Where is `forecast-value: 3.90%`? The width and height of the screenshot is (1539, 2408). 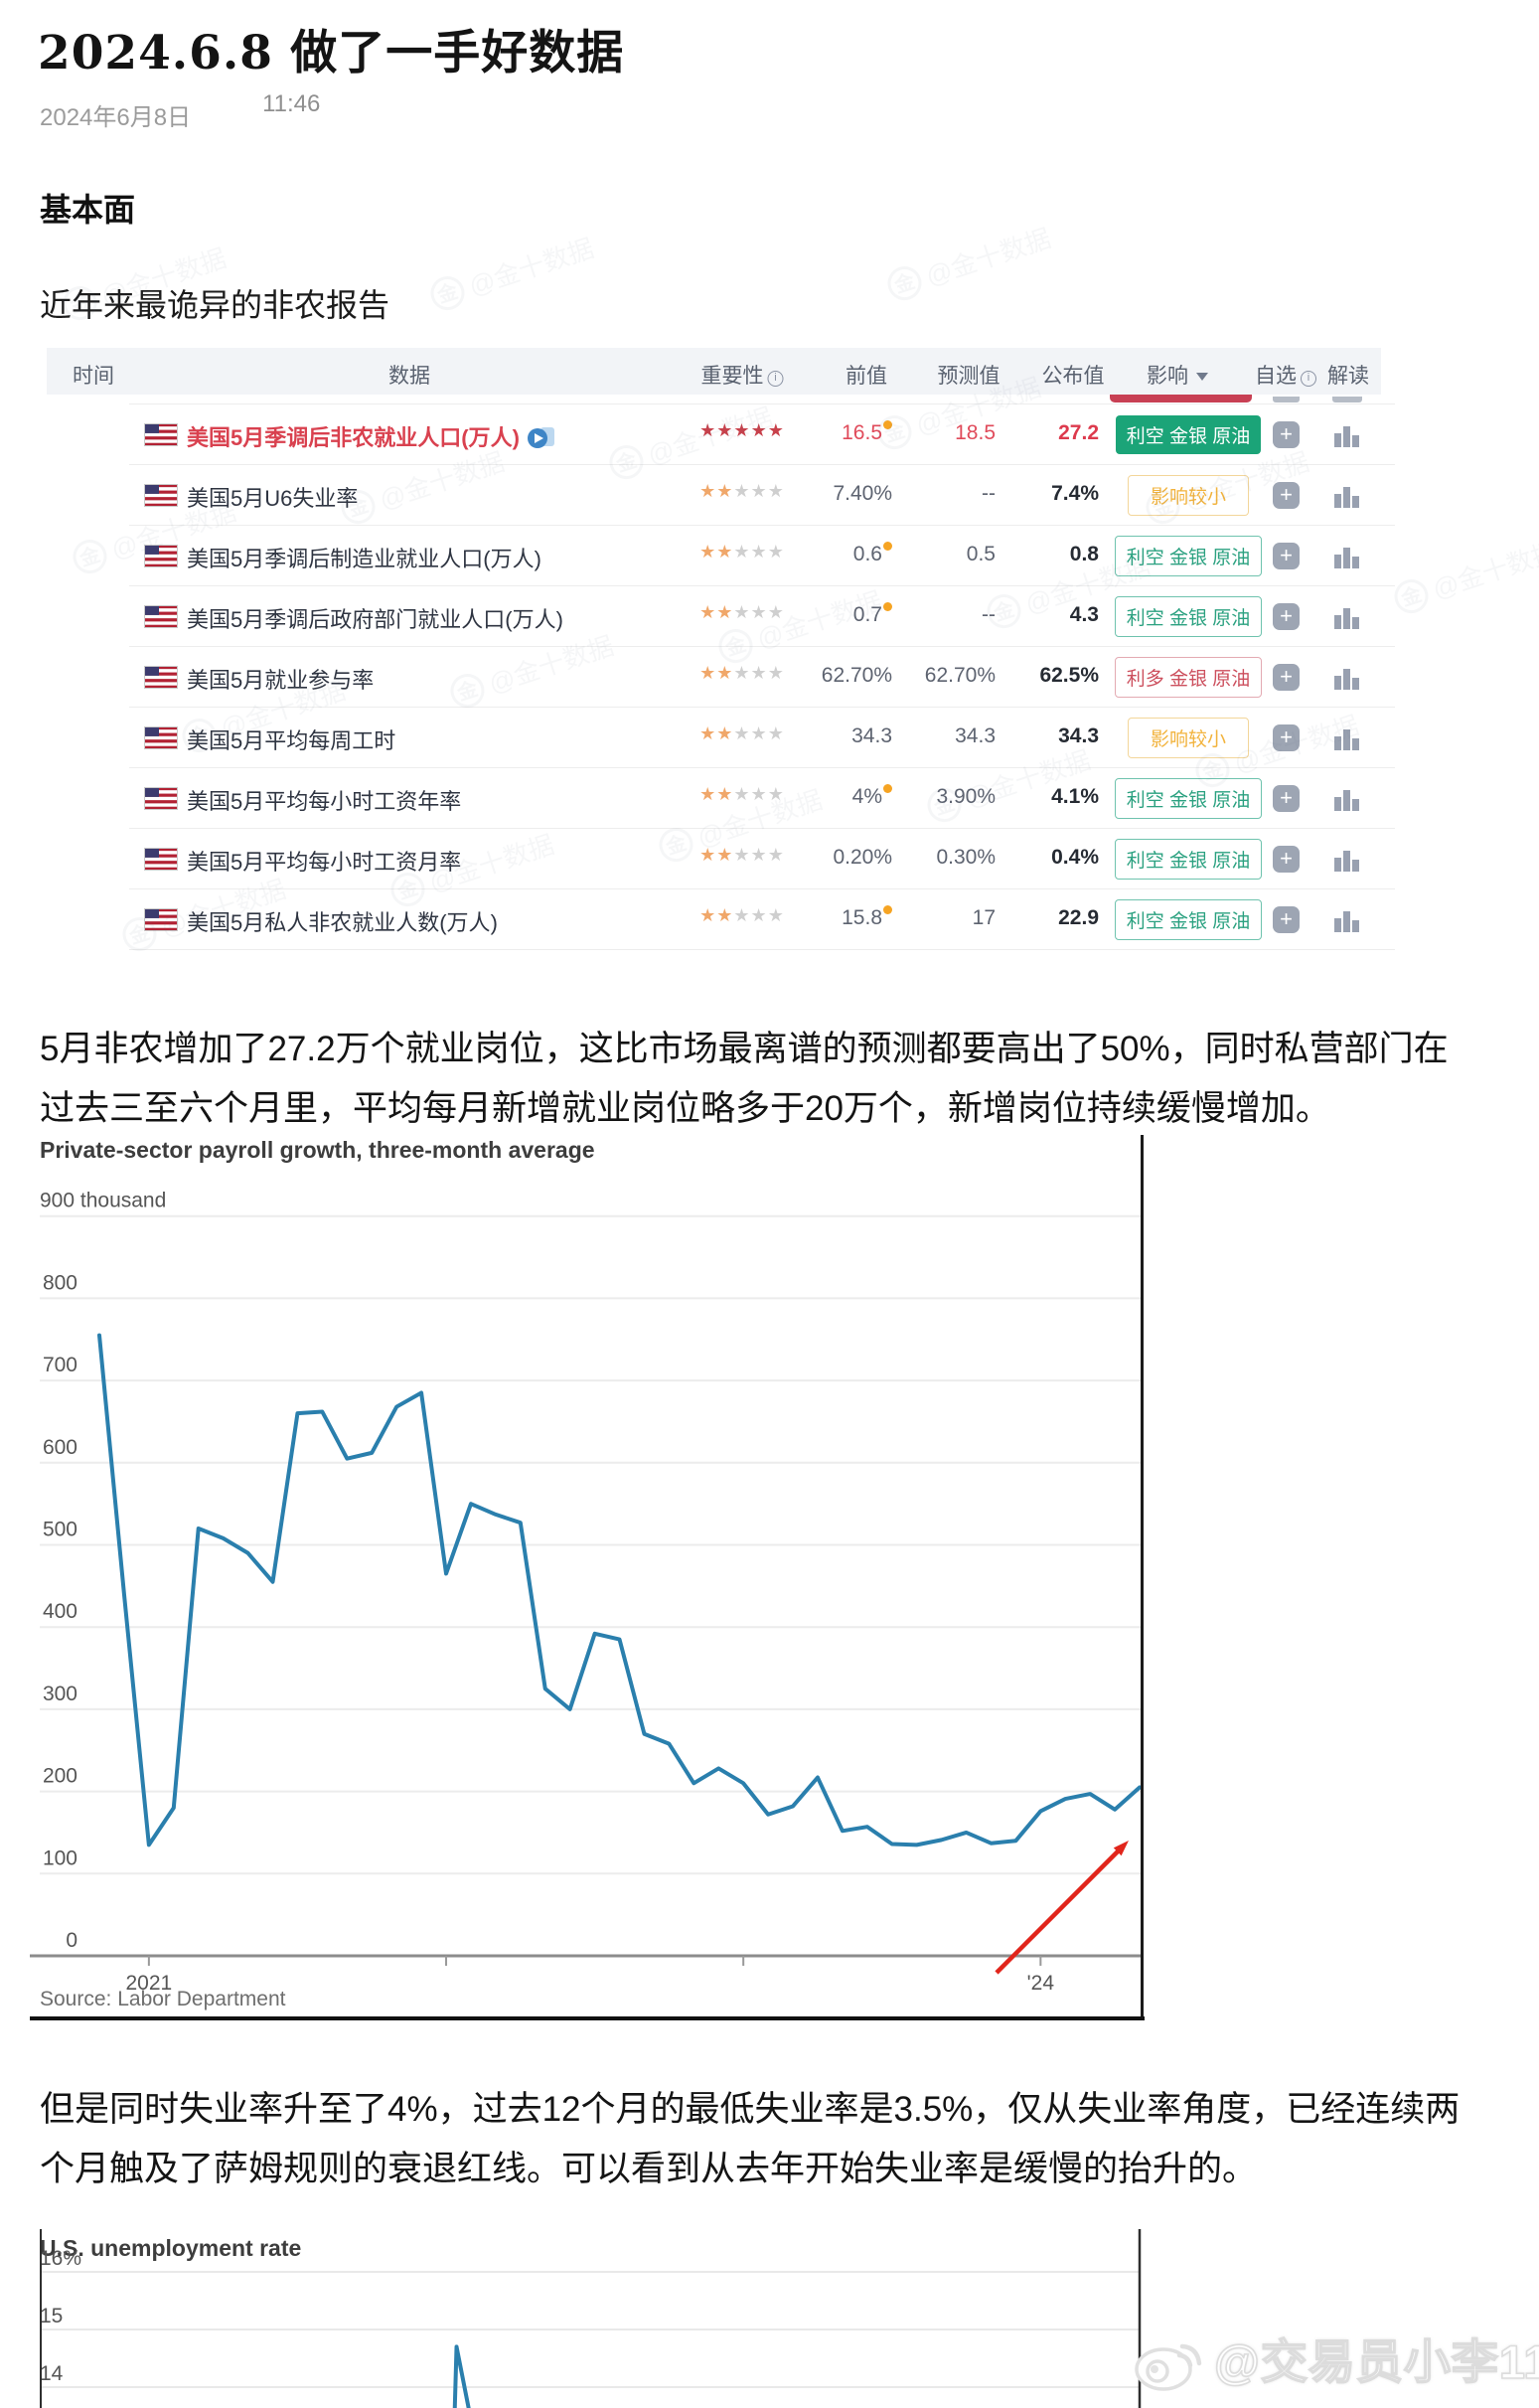 forecast-value: 3.90% is located at coordinates (966, 796).